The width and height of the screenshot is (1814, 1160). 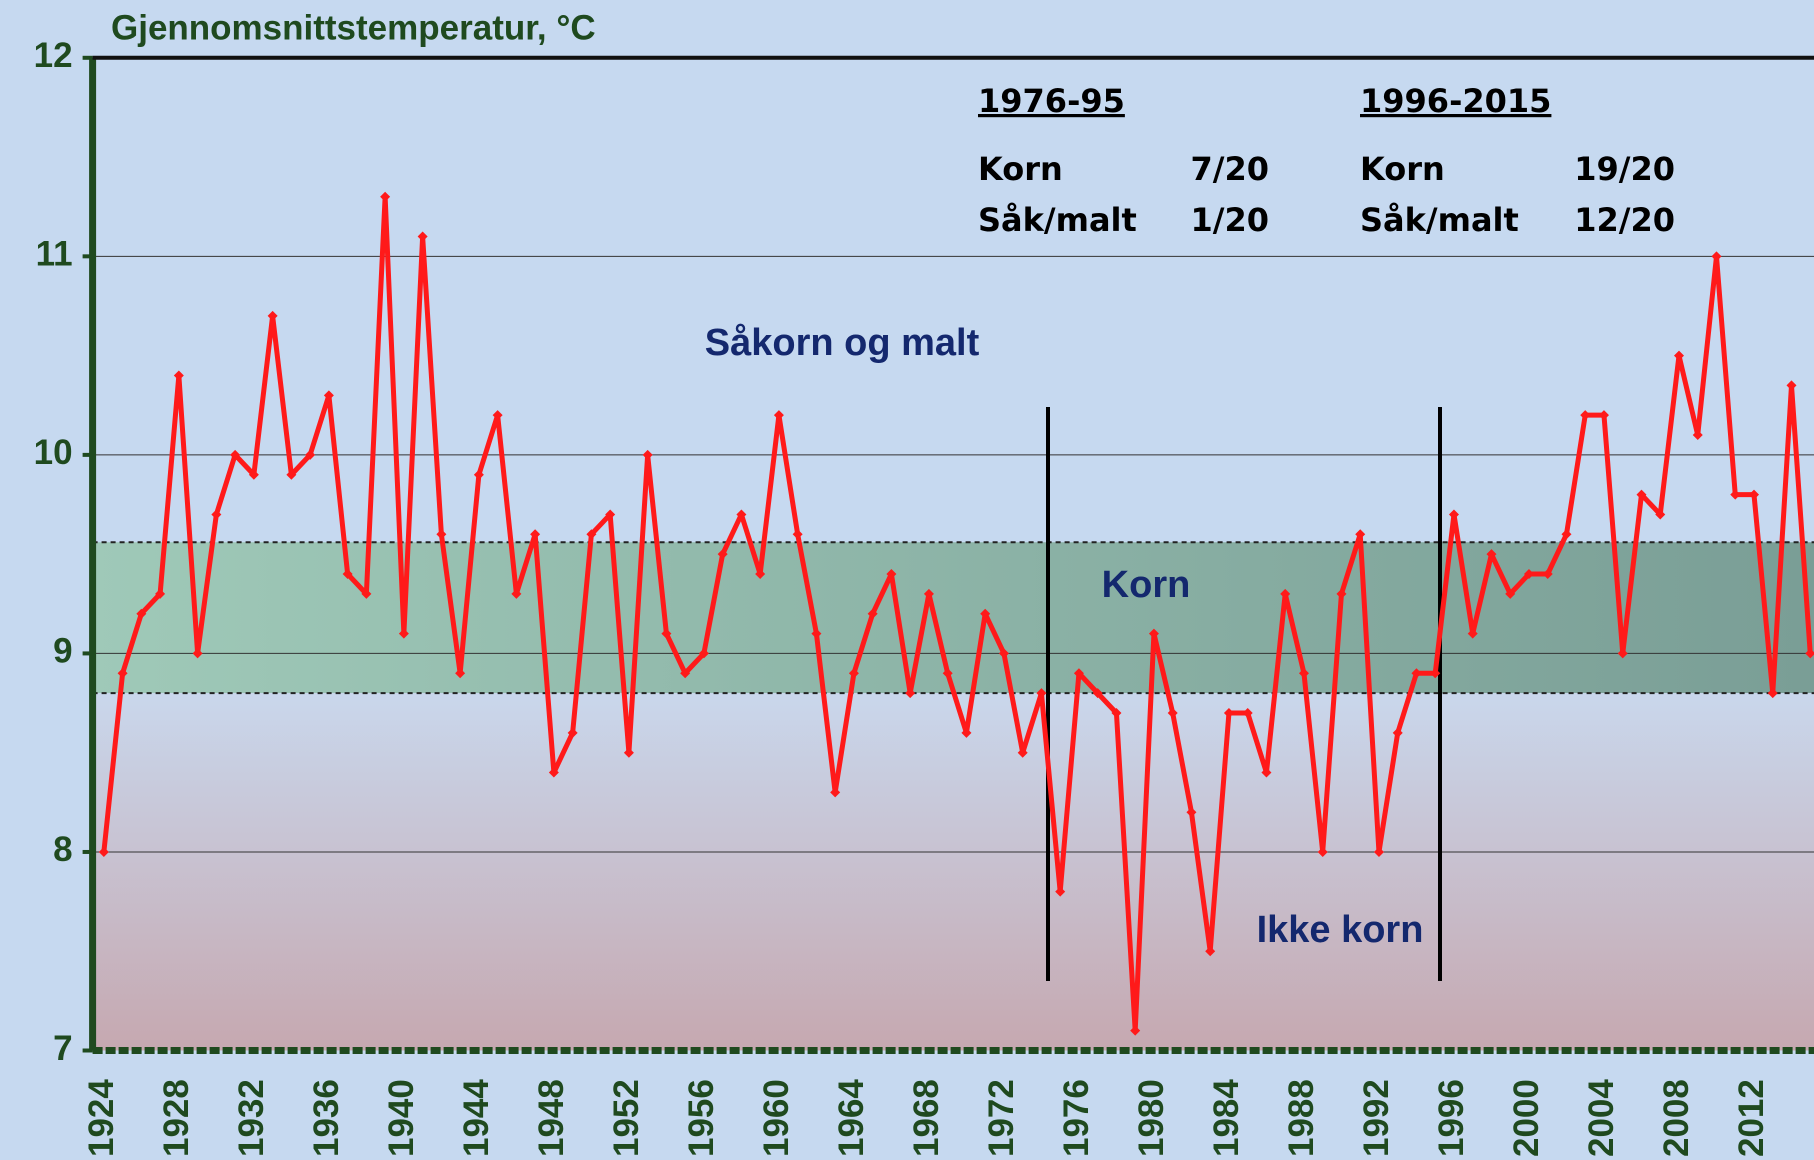 I want to click on x-tick-label: 1944, so click(x=476, y=1118).